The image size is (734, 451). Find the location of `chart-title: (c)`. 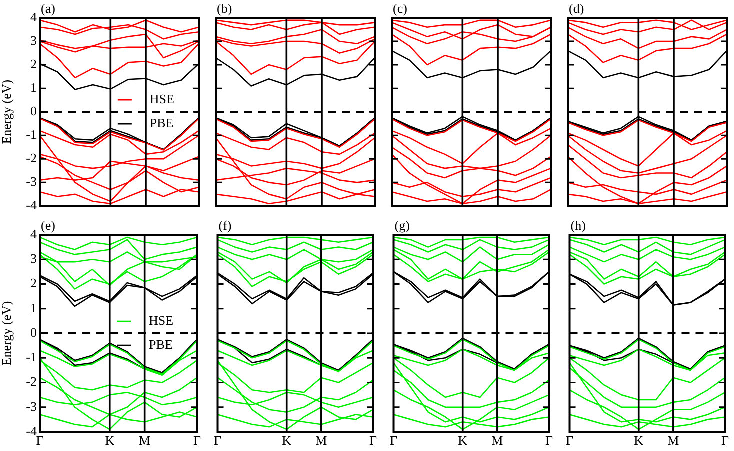

chart-title: (c) is located at coordinates (400, 8).